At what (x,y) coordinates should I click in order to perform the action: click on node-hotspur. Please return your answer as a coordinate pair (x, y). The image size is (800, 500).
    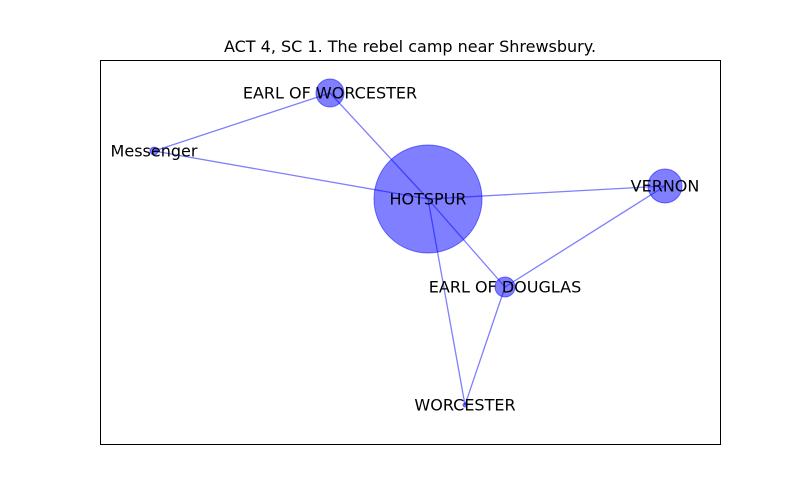
    Looking at the image, I should click on (428, 199).